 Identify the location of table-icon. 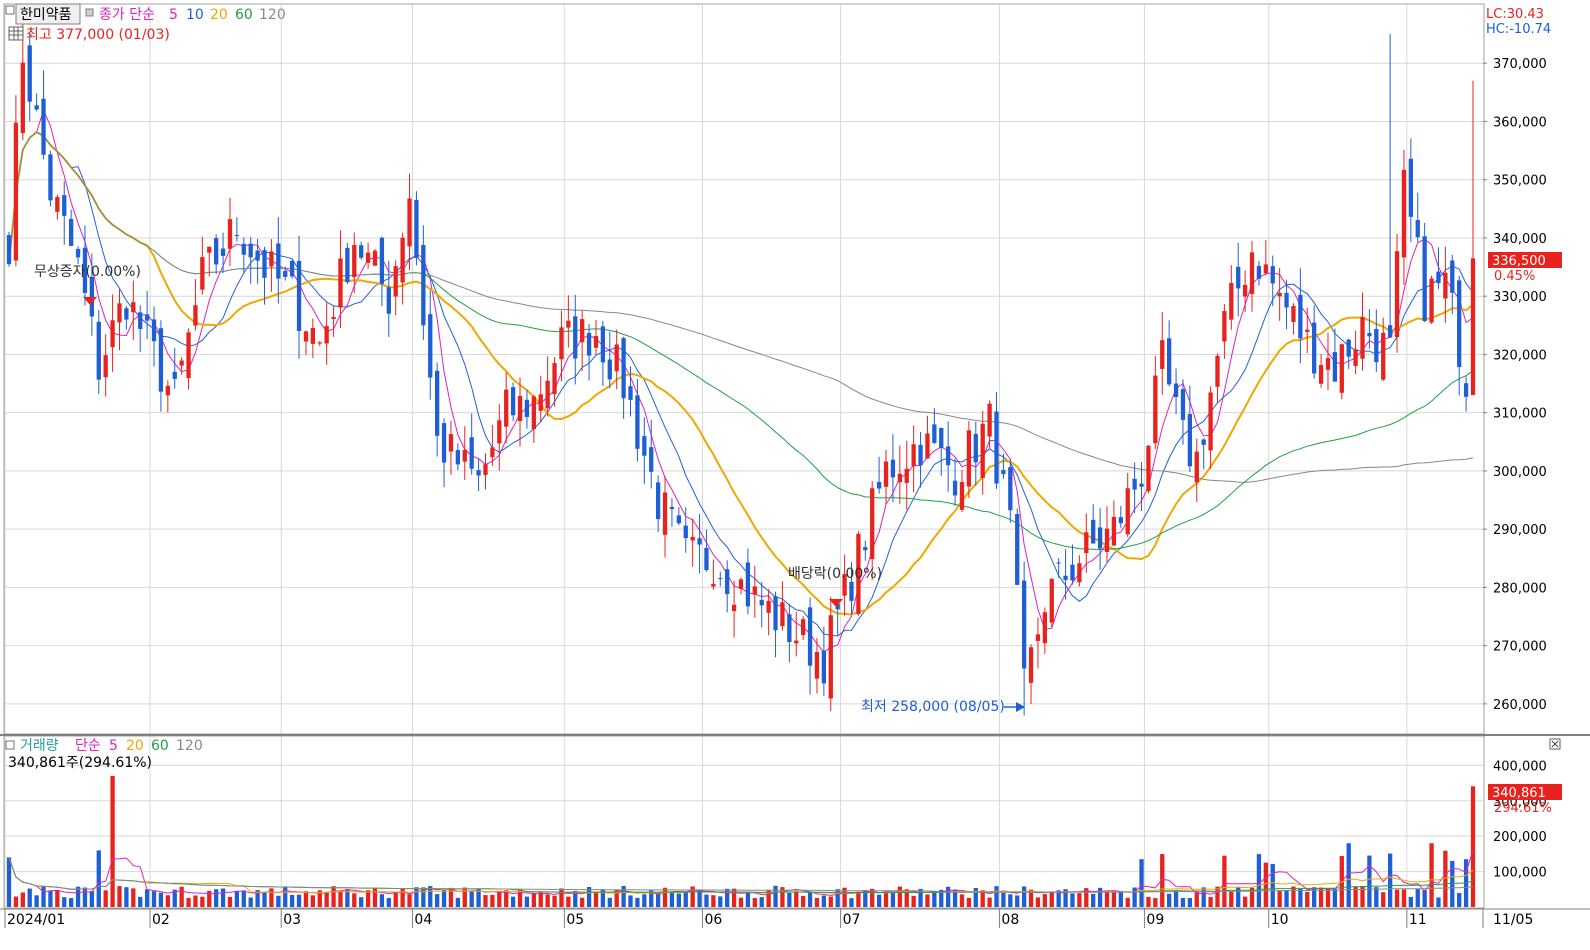
(16, 33).